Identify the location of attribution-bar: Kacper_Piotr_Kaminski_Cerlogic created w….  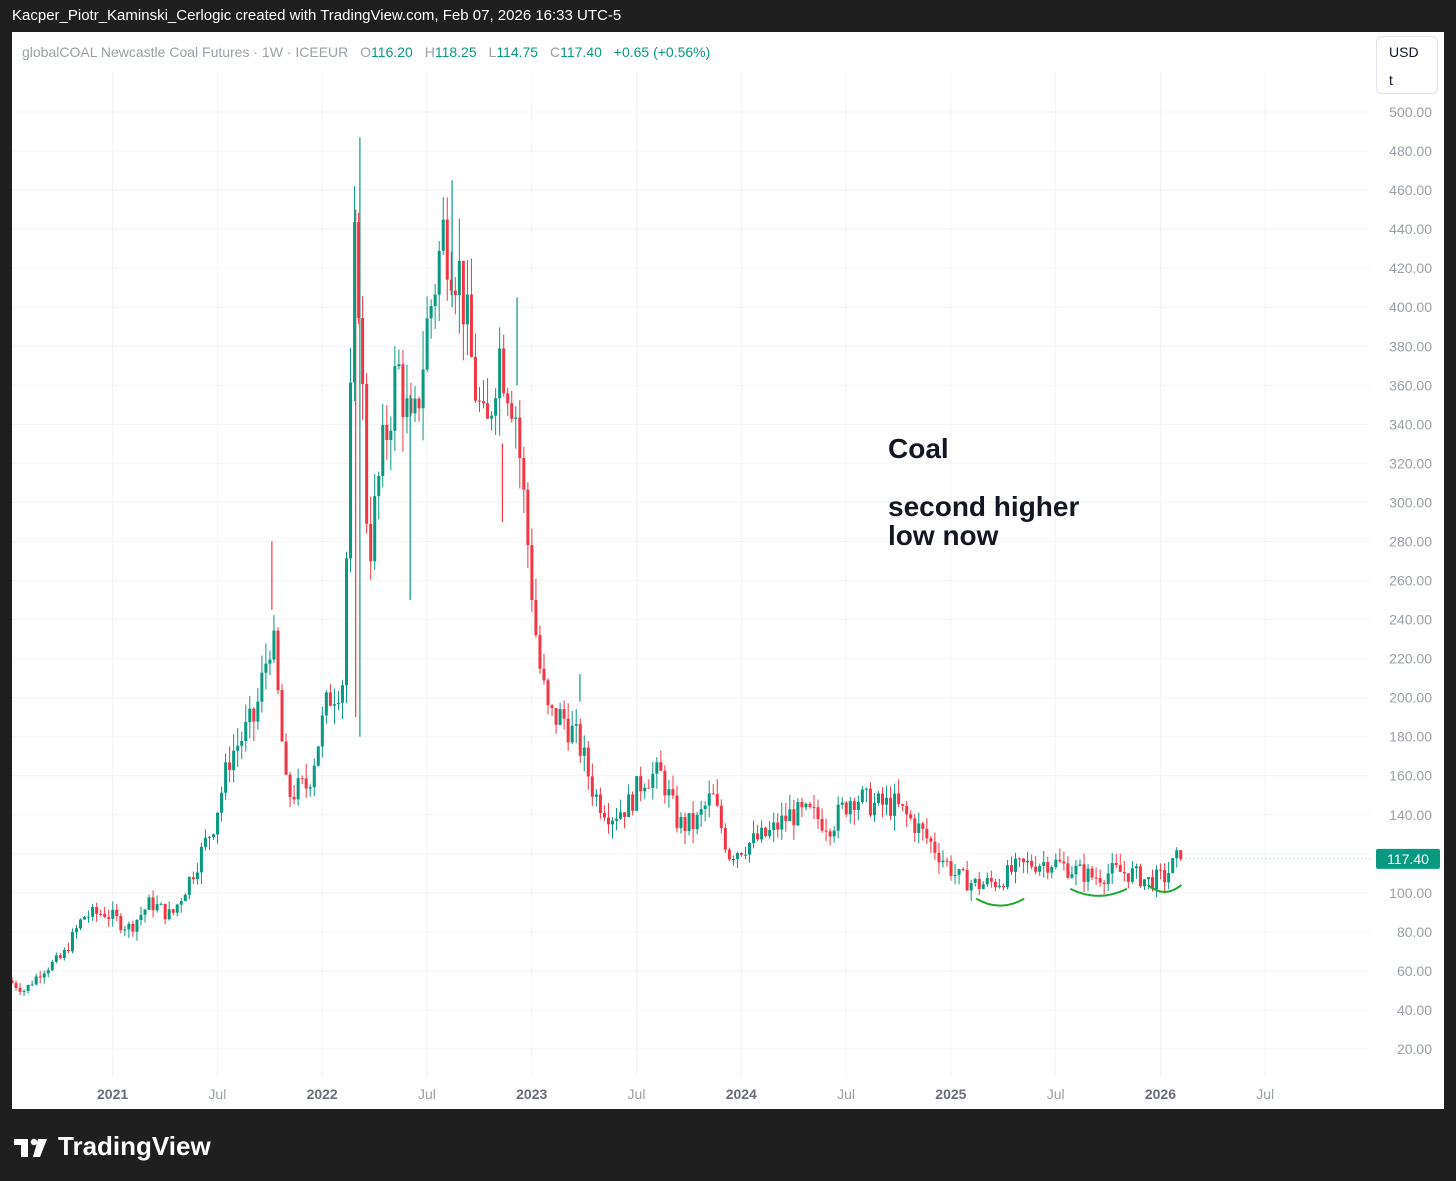
(728, 16).